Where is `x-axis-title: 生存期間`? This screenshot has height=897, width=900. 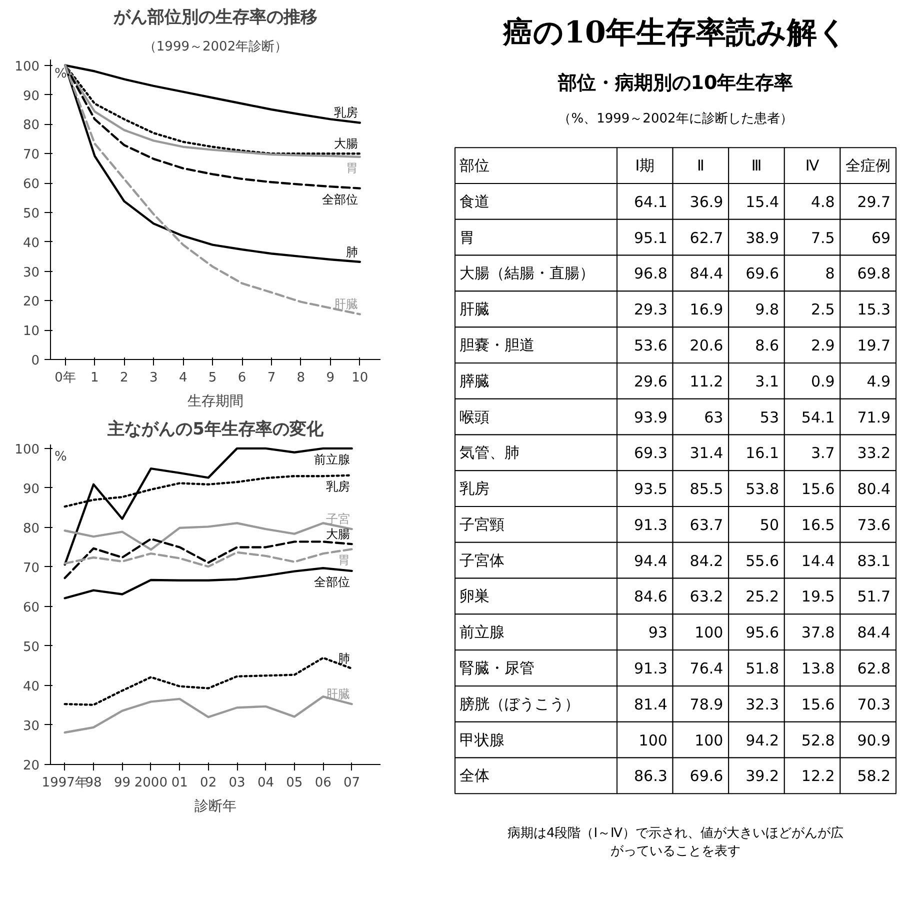 x-axis-title: 生存期間 is located at coordinates (216, 402).